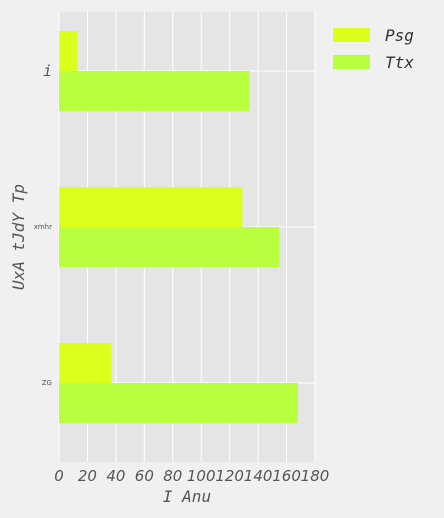 The image size is (444, 518). I want to click on bar-psg-xmhr, so click(151, 207).